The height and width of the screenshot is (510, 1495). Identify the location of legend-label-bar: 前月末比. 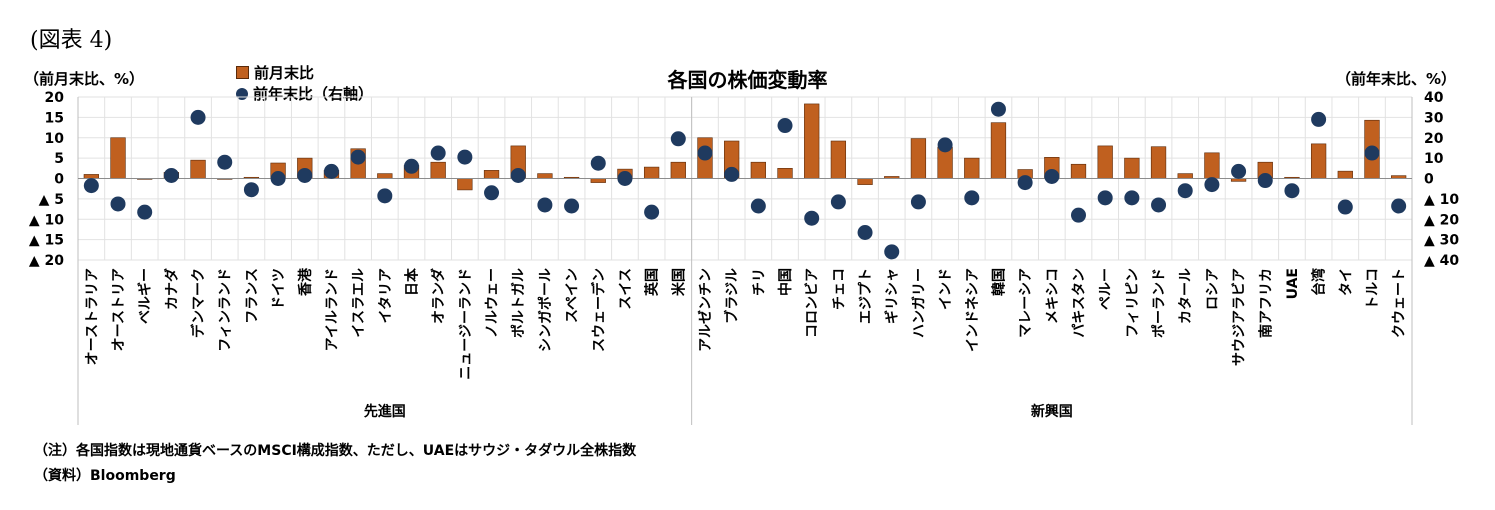
(284, 73).